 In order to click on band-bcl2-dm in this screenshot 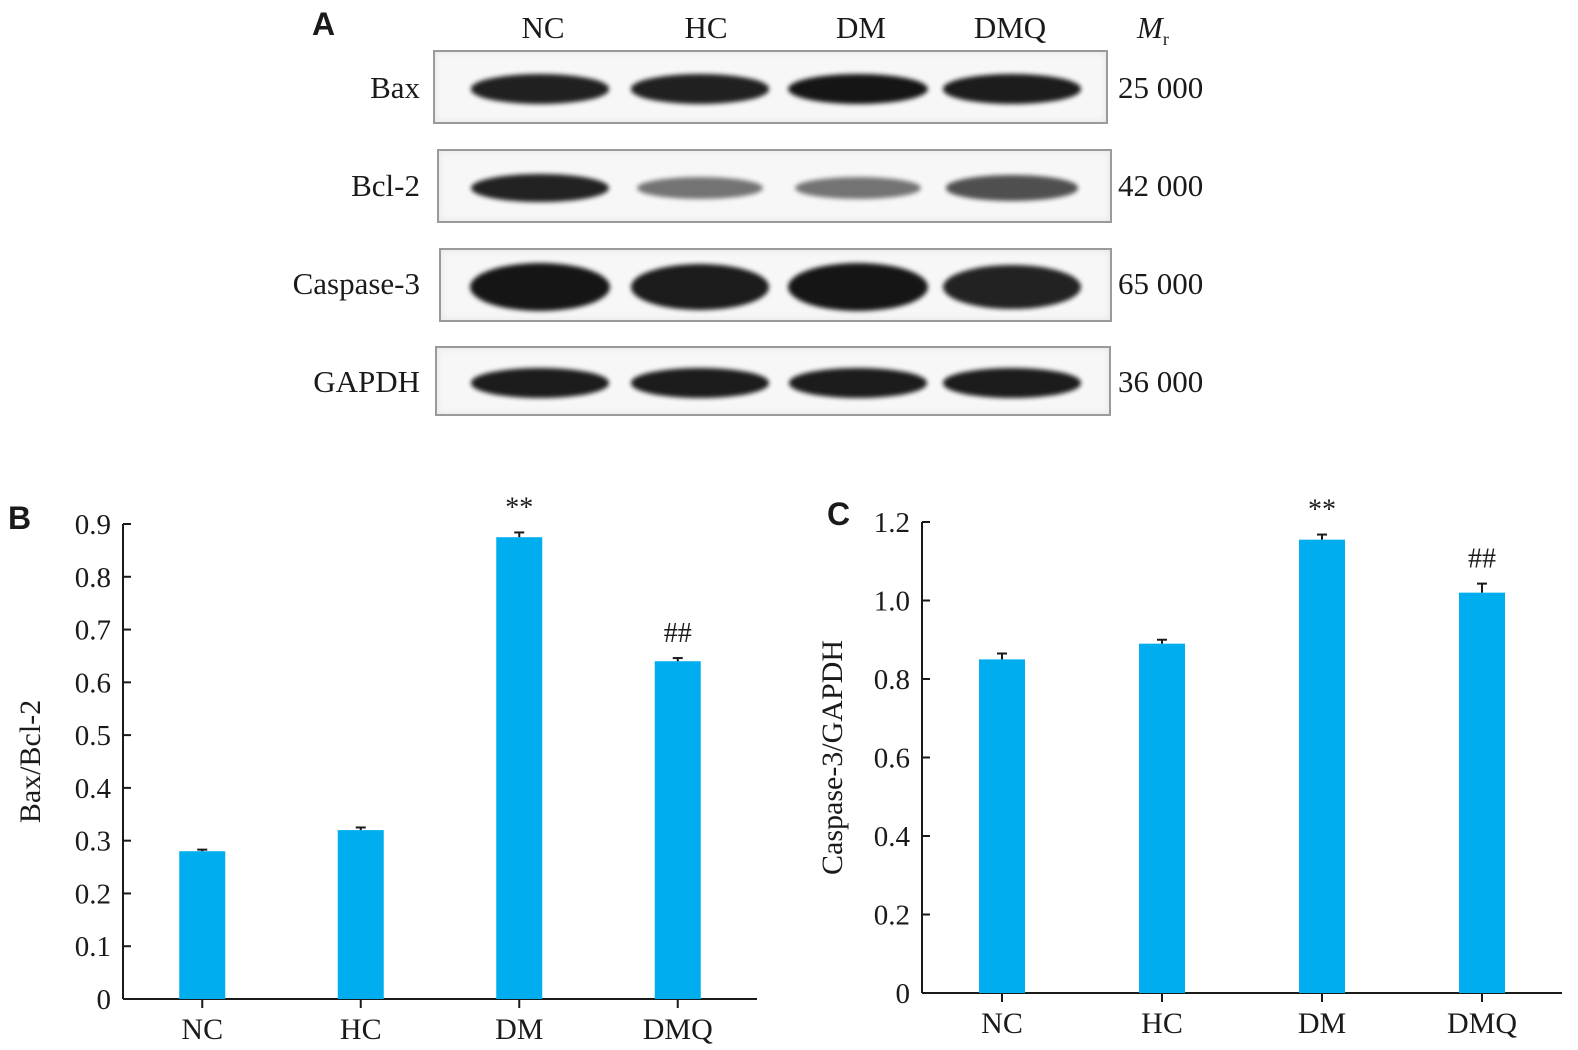, I will do `click(858, 188)`.